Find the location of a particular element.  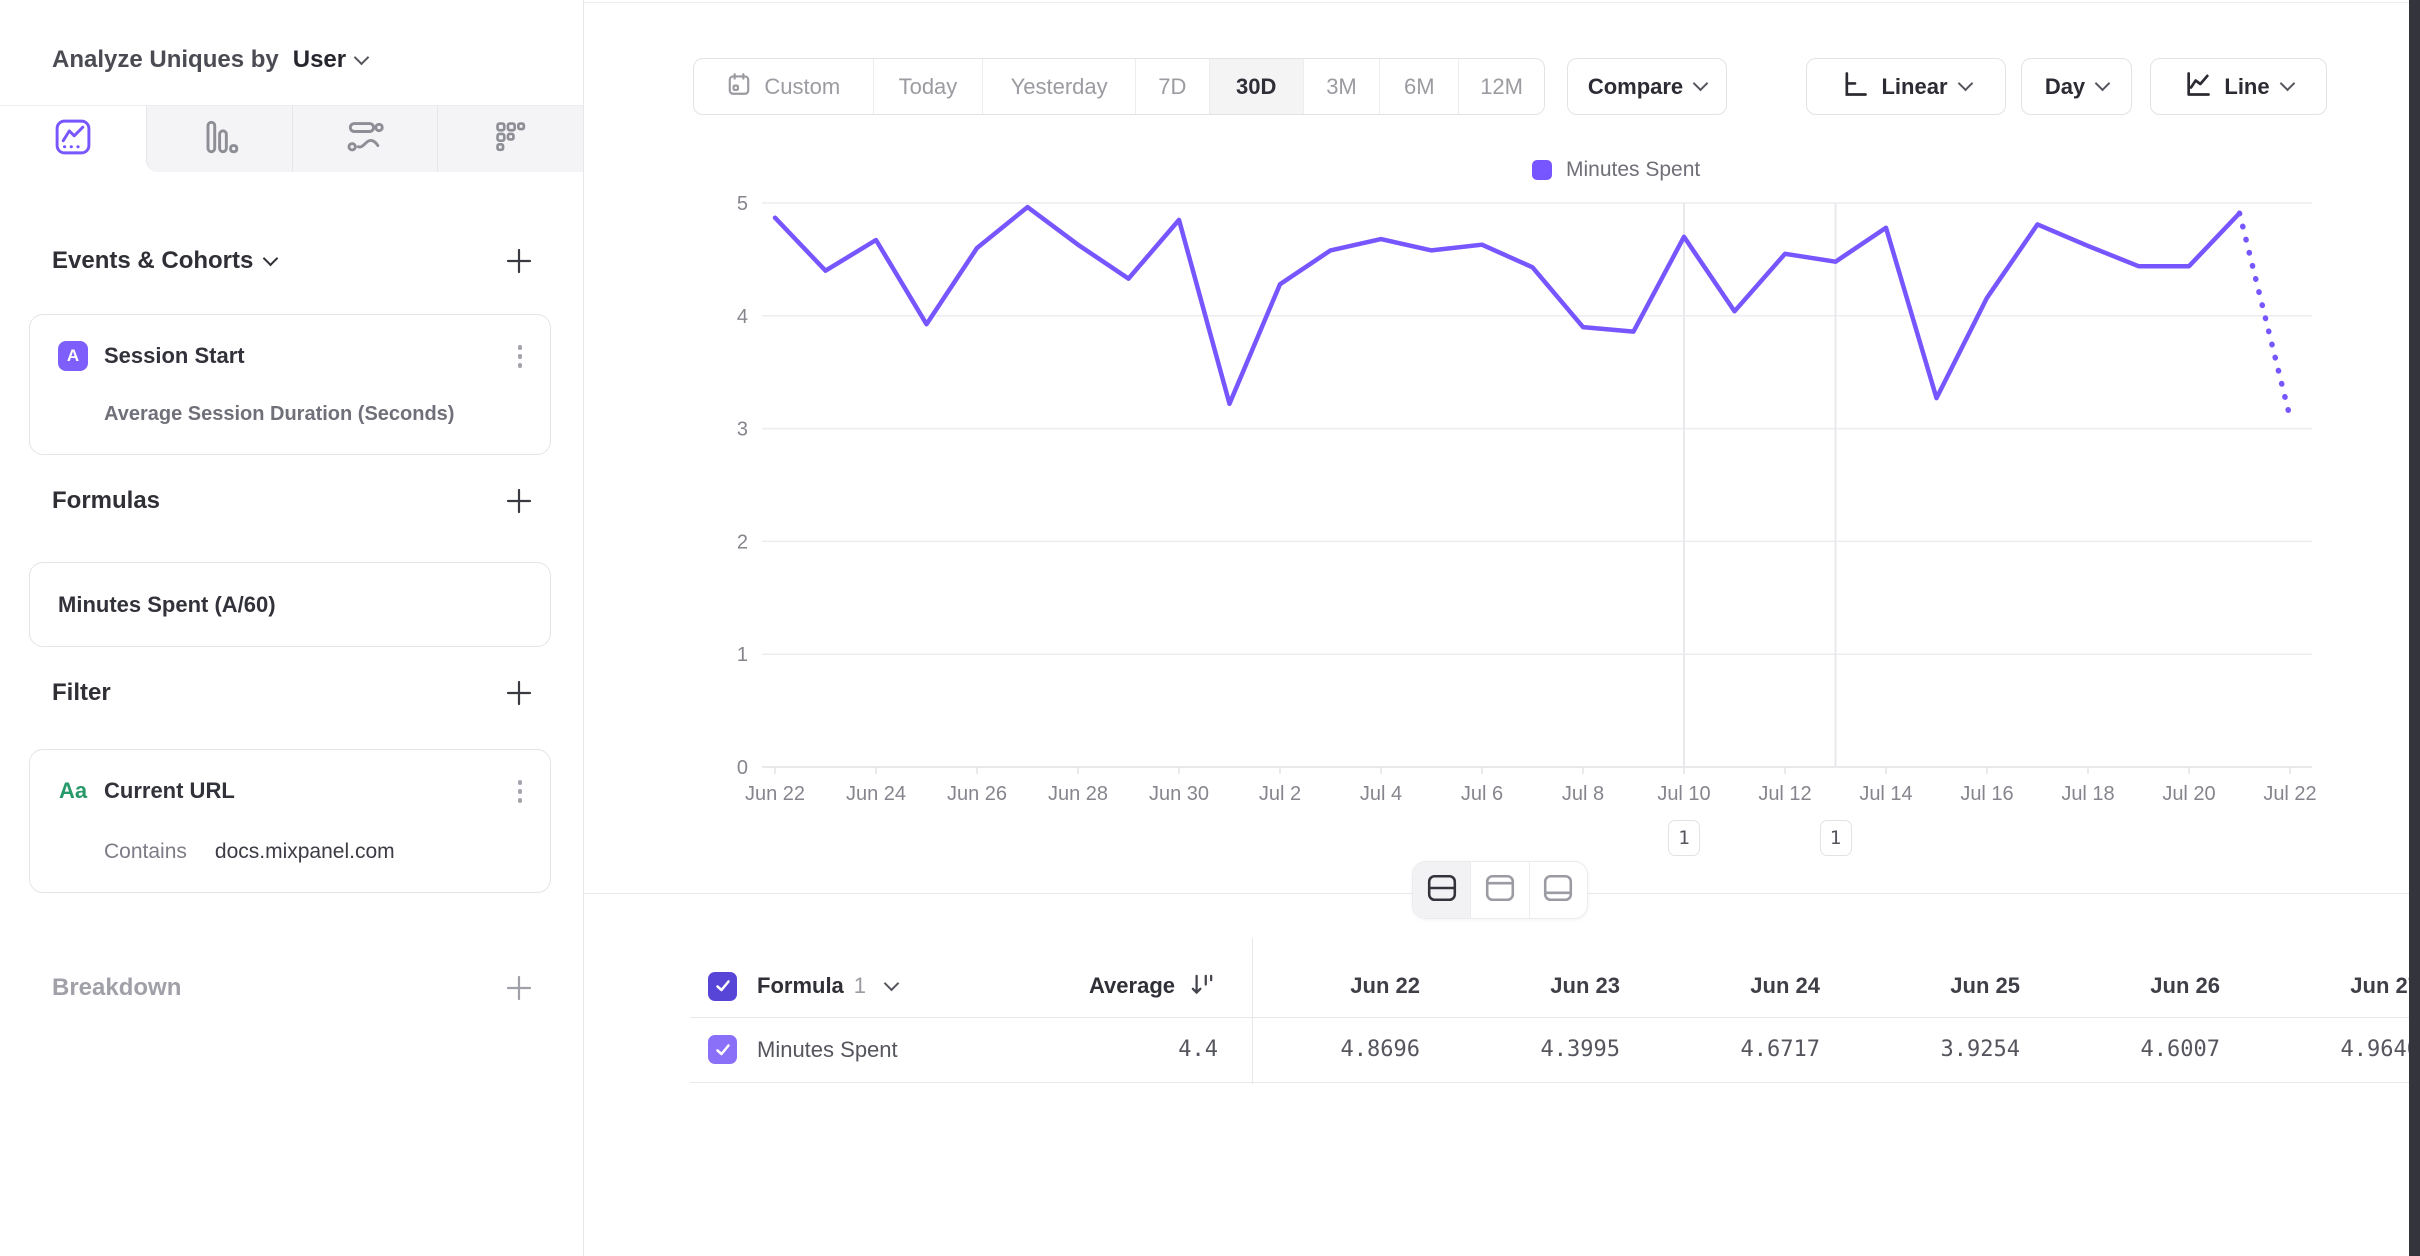

date-range-12m: 12M is located at coordinates (1501, 86).